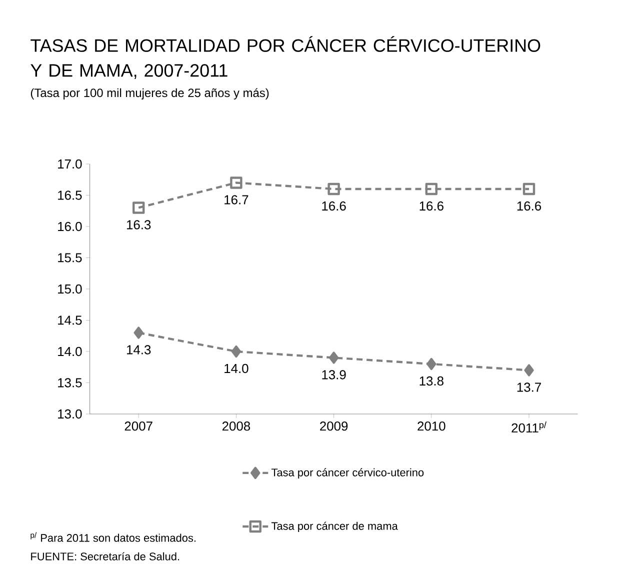 This screenshot has height=564, width=636. I want to click on data-label: 13.7, so click(529, 387).